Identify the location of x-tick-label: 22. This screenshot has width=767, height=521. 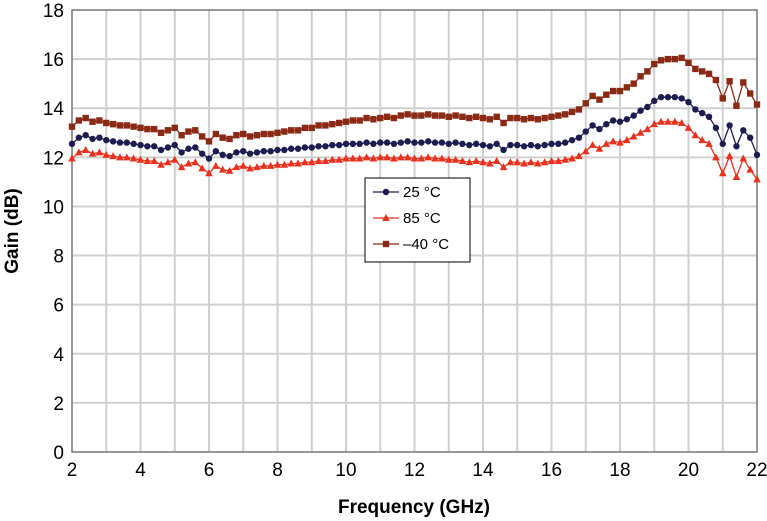
(756, 470).